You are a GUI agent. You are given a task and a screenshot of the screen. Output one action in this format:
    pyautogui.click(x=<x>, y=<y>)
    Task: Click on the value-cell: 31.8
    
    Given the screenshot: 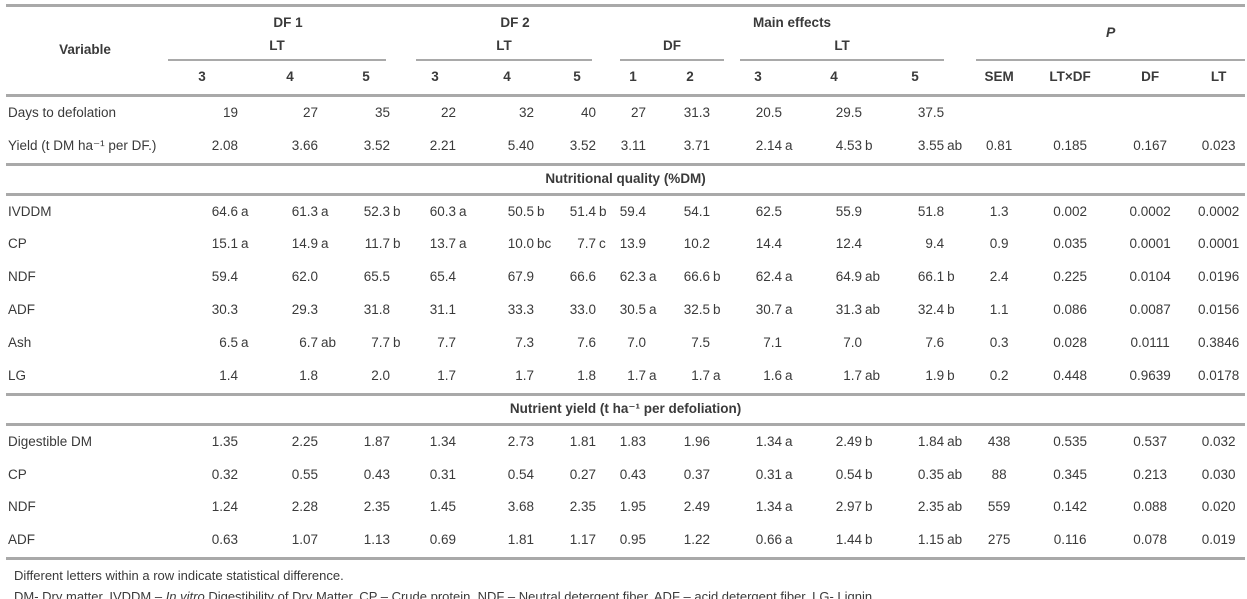 What is the action you would take?
    pyautogui.click(x=377, y=310)
    